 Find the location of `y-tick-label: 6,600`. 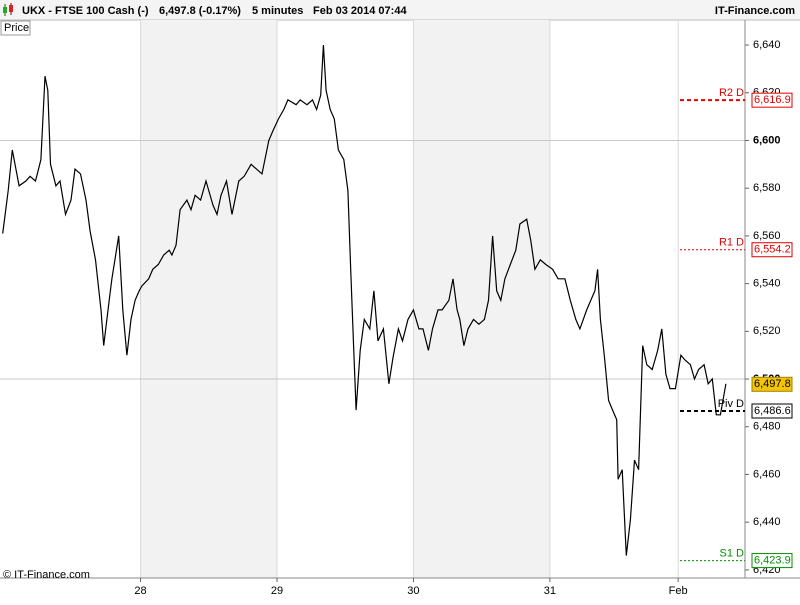

y-tick-label: 6,600 is located at coordinates (767, 140).